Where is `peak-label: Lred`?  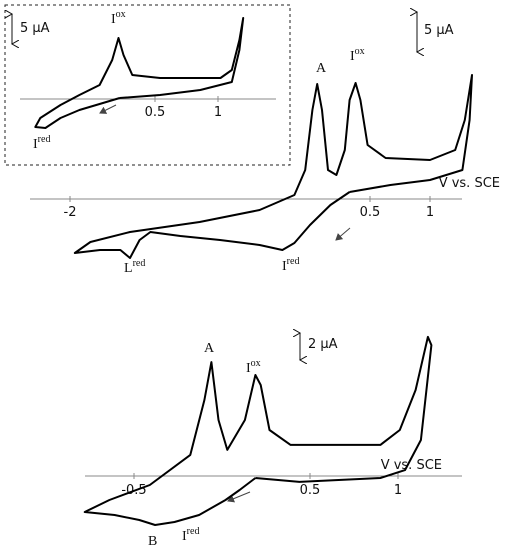 peak-label: Lred is located at coordinates (134, 267).